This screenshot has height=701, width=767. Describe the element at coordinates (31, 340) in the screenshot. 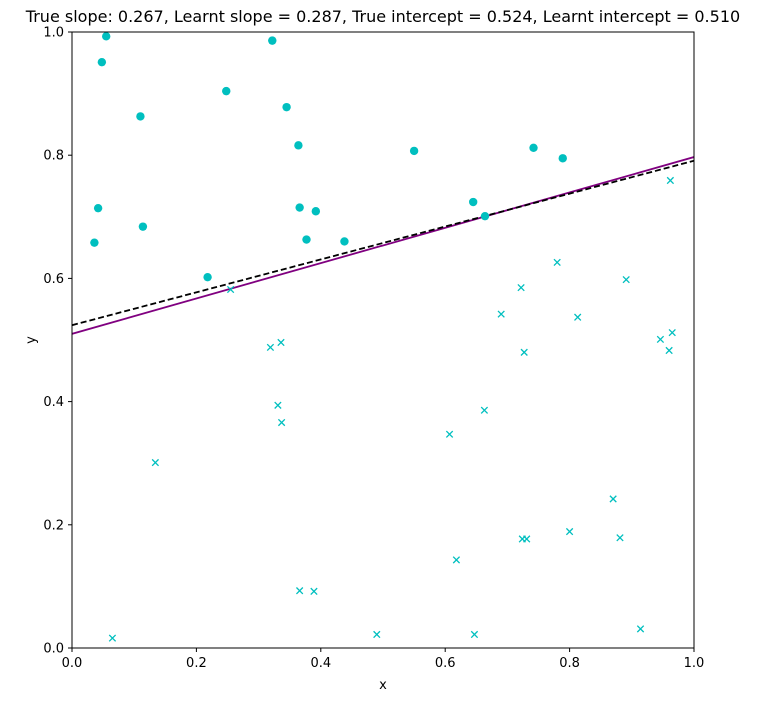

I see `y-axis-label: y` at that location.